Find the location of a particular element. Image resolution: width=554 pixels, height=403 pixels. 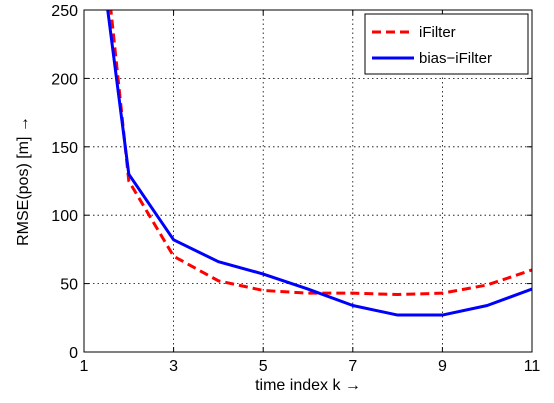

legend-label-ifilter: iFilter is located at coordinates (437, 32).